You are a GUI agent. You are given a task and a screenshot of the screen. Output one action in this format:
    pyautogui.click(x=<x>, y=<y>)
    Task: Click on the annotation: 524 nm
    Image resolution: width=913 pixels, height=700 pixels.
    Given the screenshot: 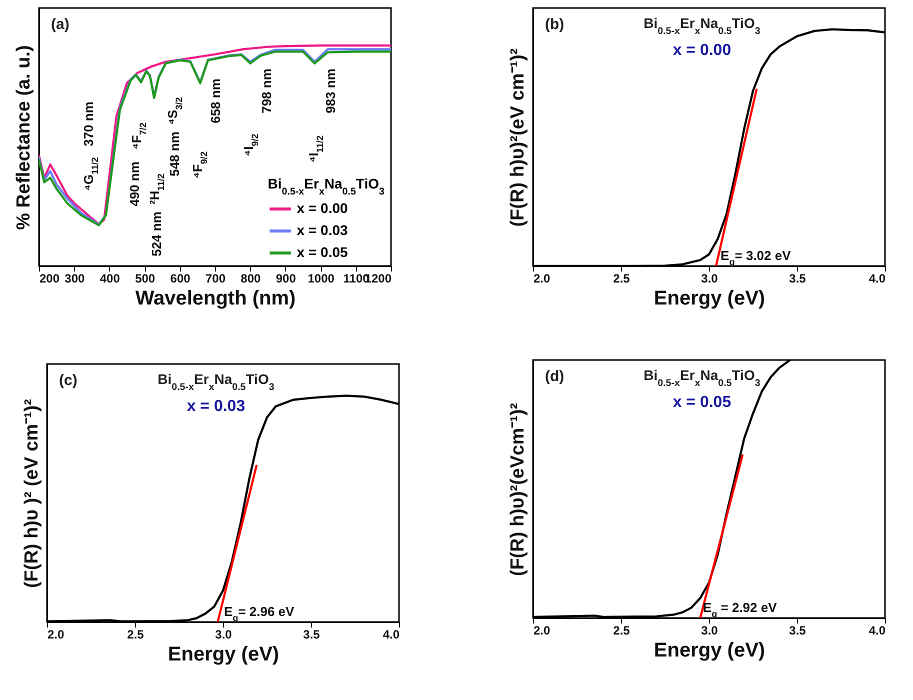 What is the action you would take?
    pyautogui.click(x=156, y=234)
    